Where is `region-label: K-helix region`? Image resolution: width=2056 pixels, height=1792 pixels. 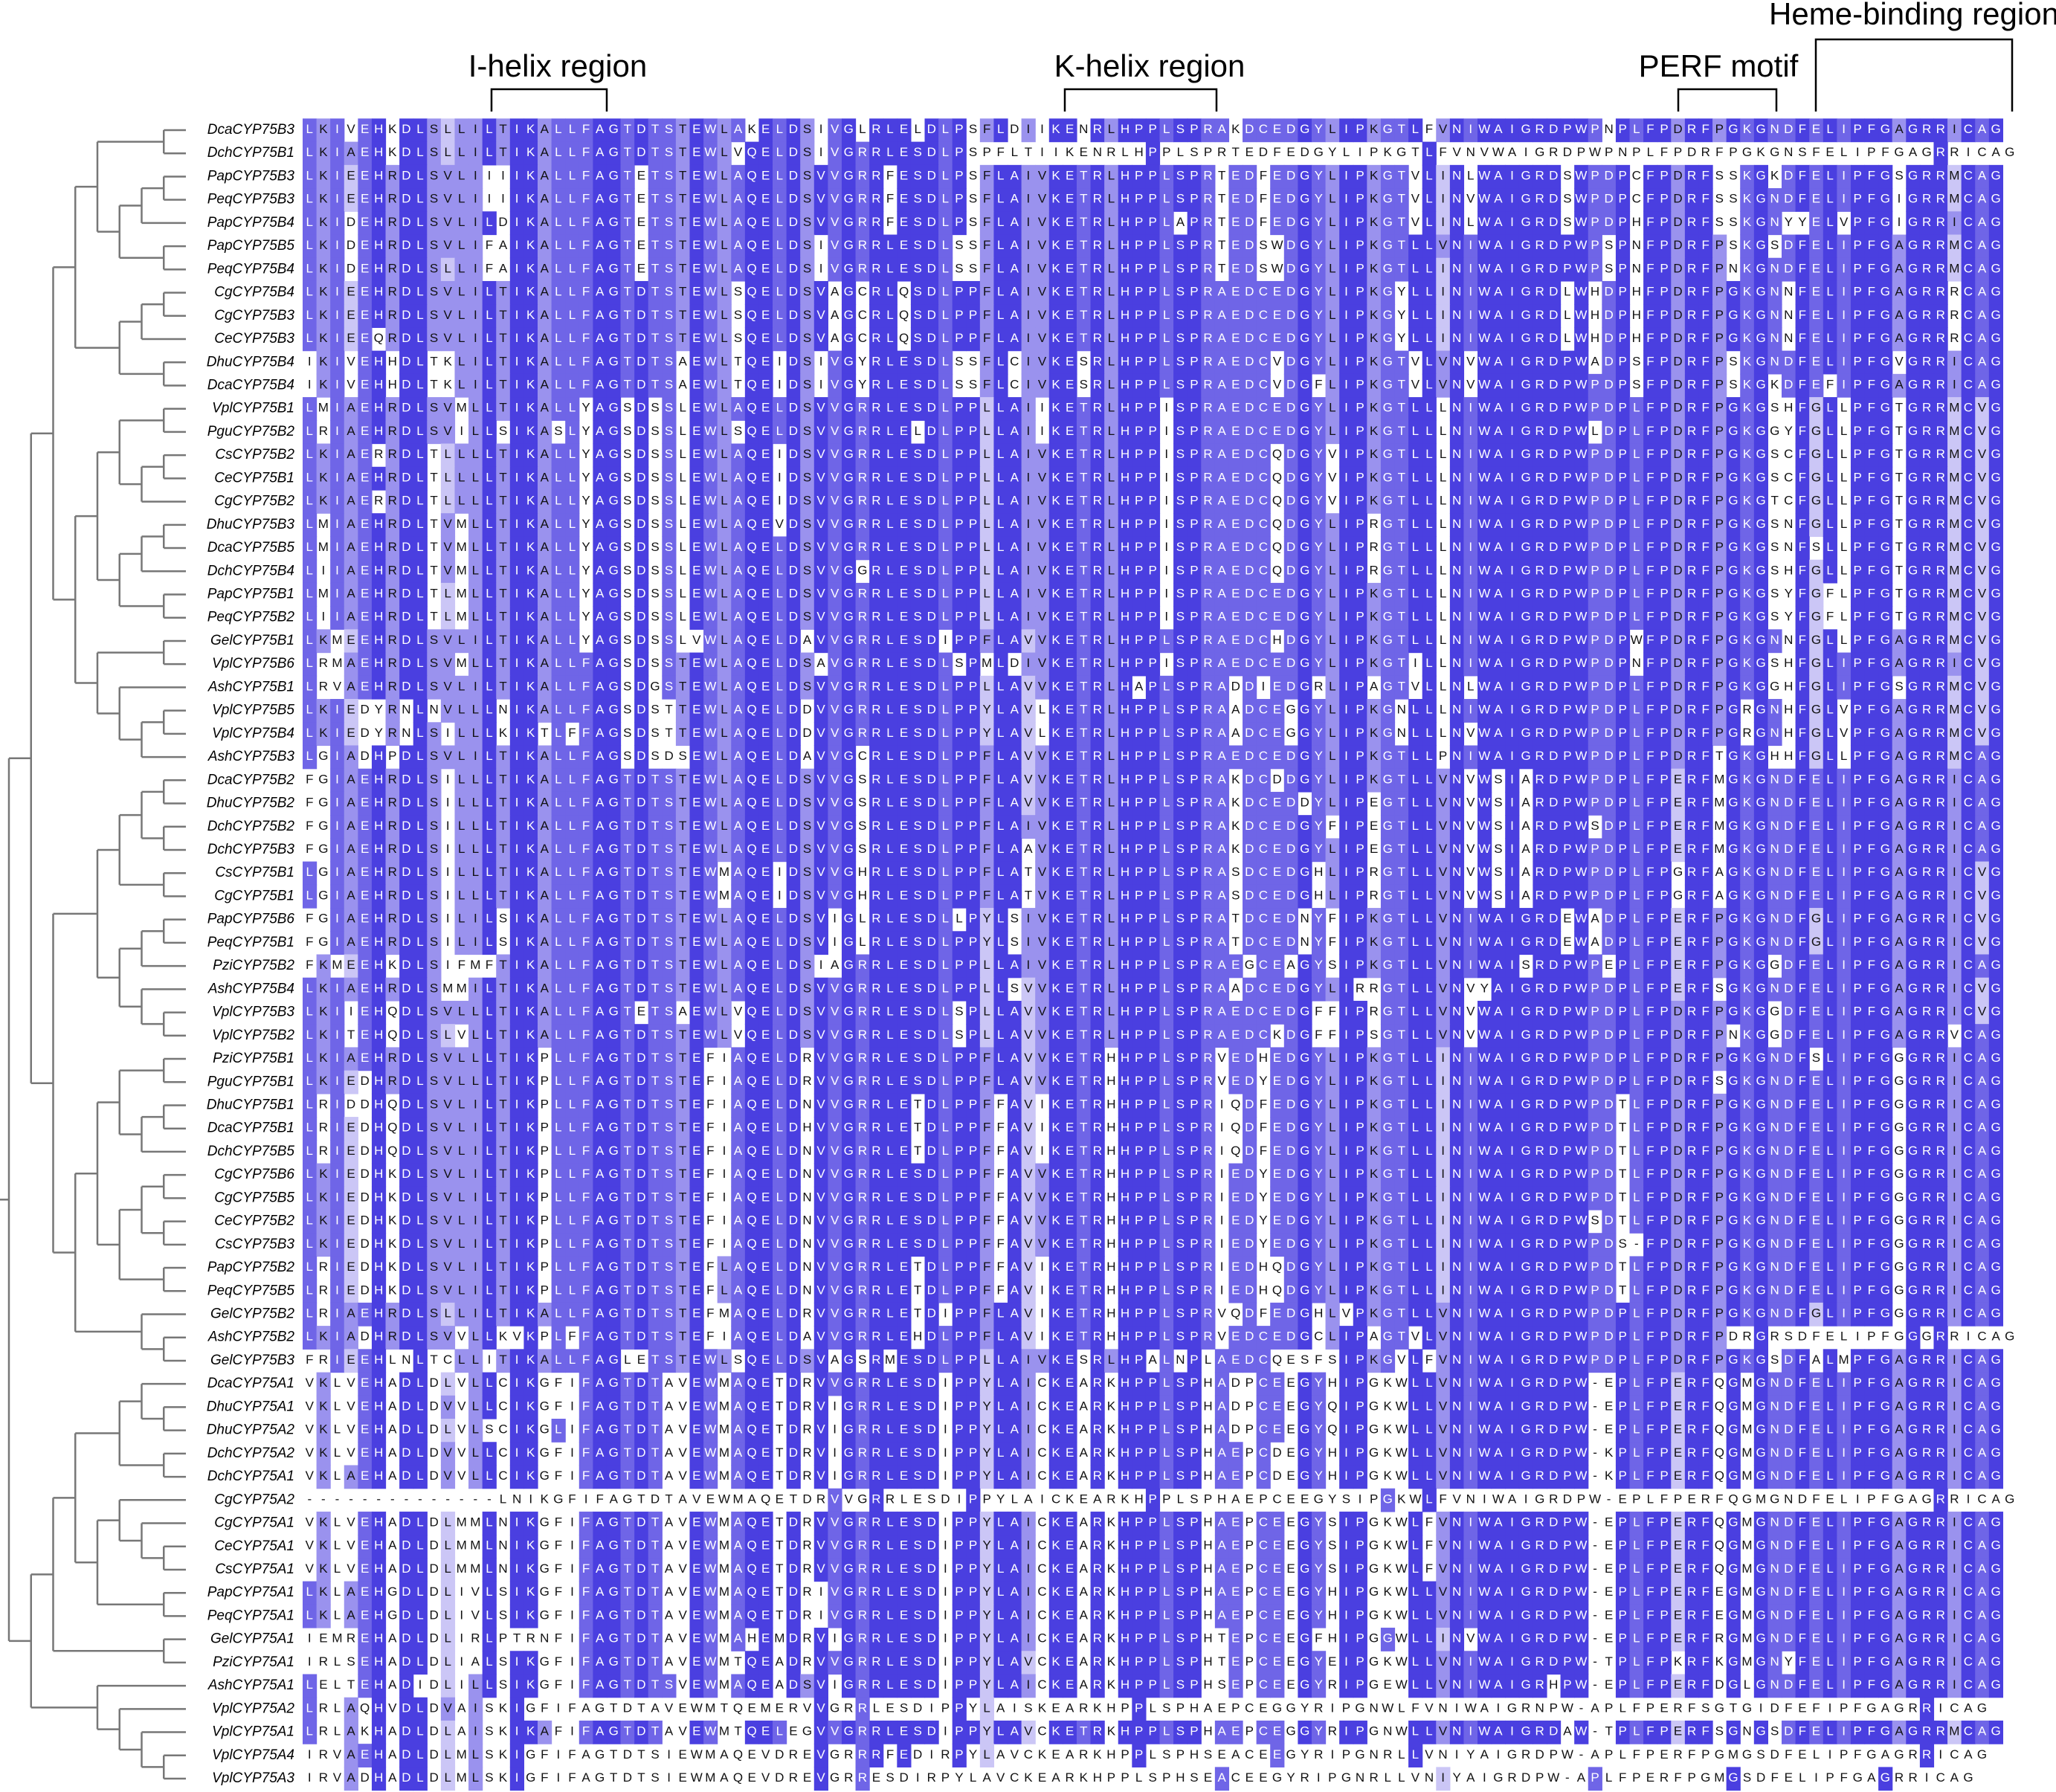 region-label: K-helix region is located at coordinates (1150, 65).